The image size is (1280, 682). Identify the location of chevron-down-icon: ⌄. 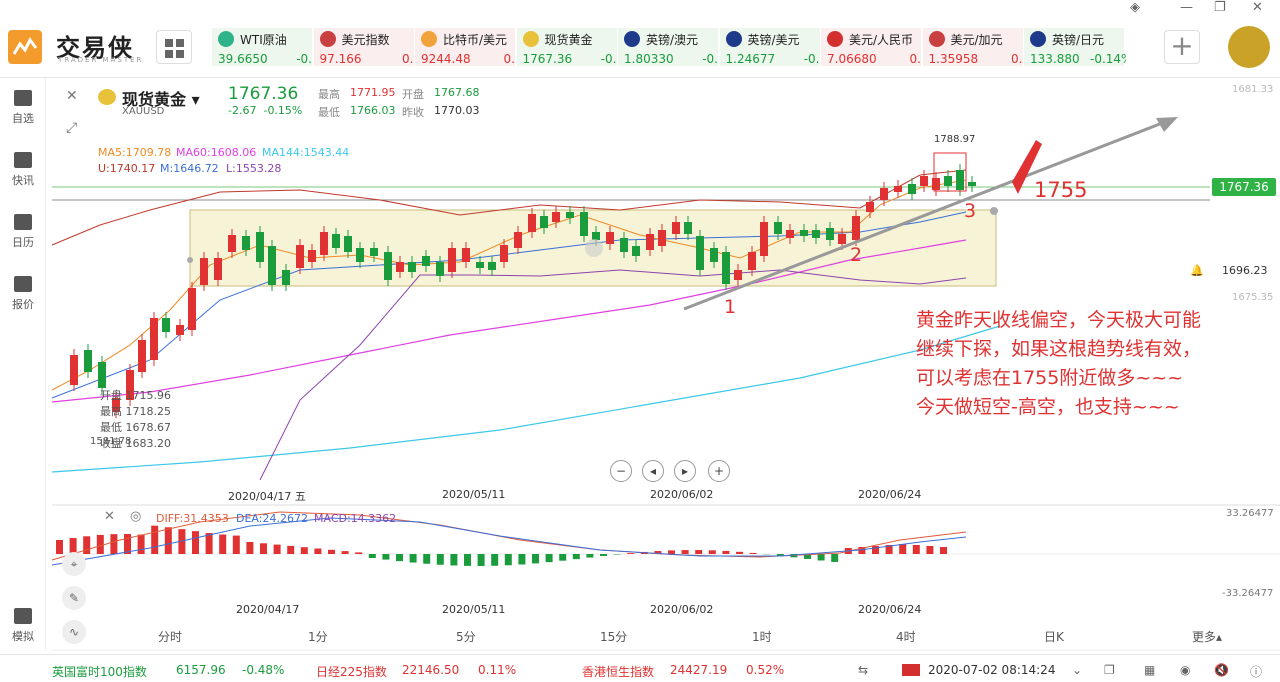
(1077, 670).